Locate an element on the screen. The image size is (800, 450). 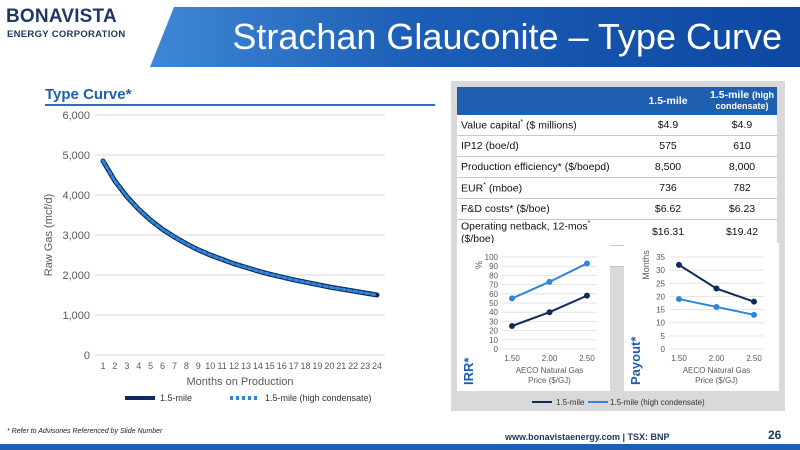
row-label-text: Operating netback, 12-mos is located at coordinates (524, 226).